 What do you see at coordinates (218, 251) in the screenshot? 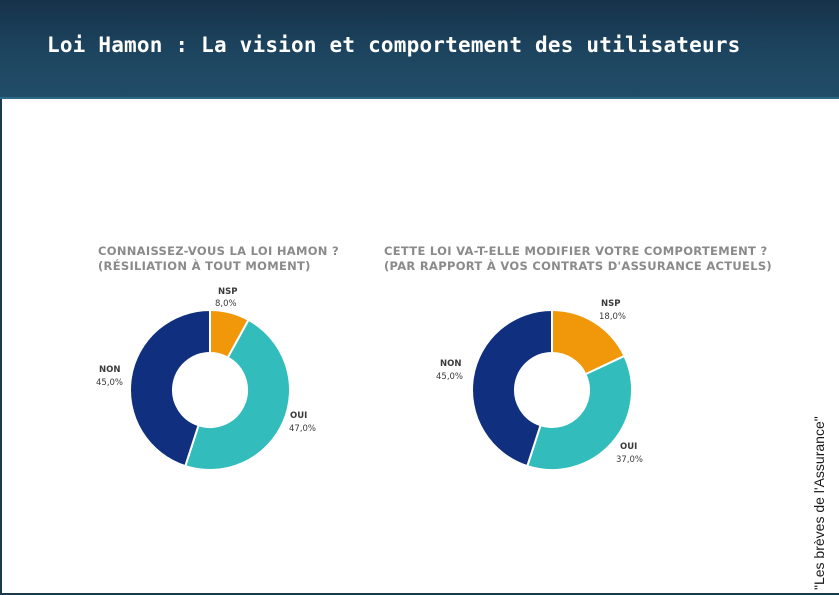
I see `chart-1-title-line-1: CONNAISSEZ-VOUS LA LOI HAMON ?` at bounding box center [218, 251].